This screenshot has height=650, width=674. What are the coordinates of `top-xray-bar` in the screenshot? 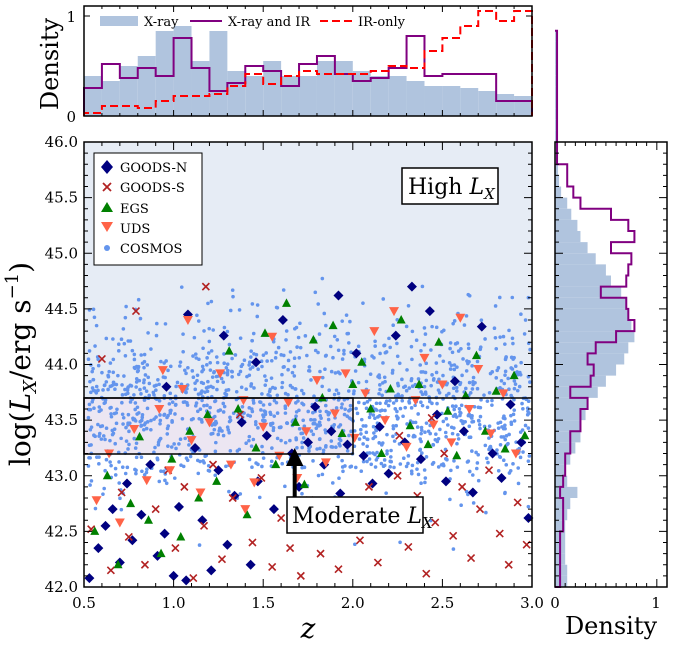 It's located at (146, 86).